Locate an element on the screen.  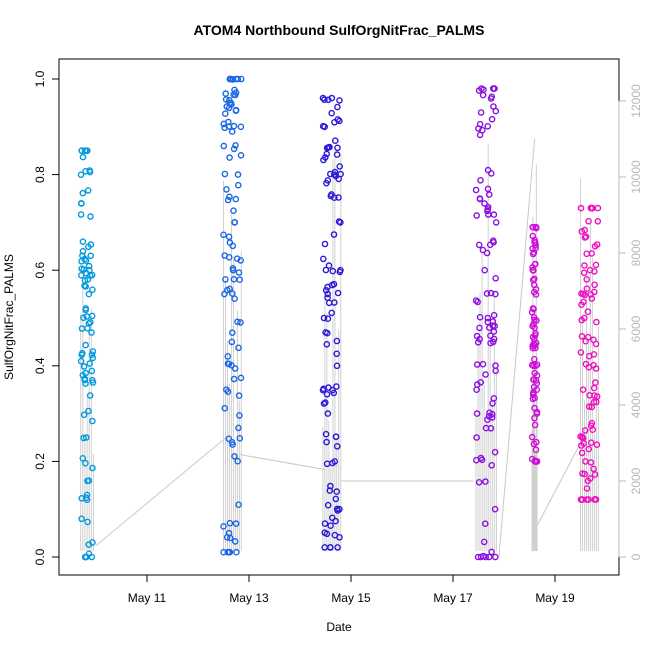
x-tick-label: May 11 is located at coordinates (147, 598).